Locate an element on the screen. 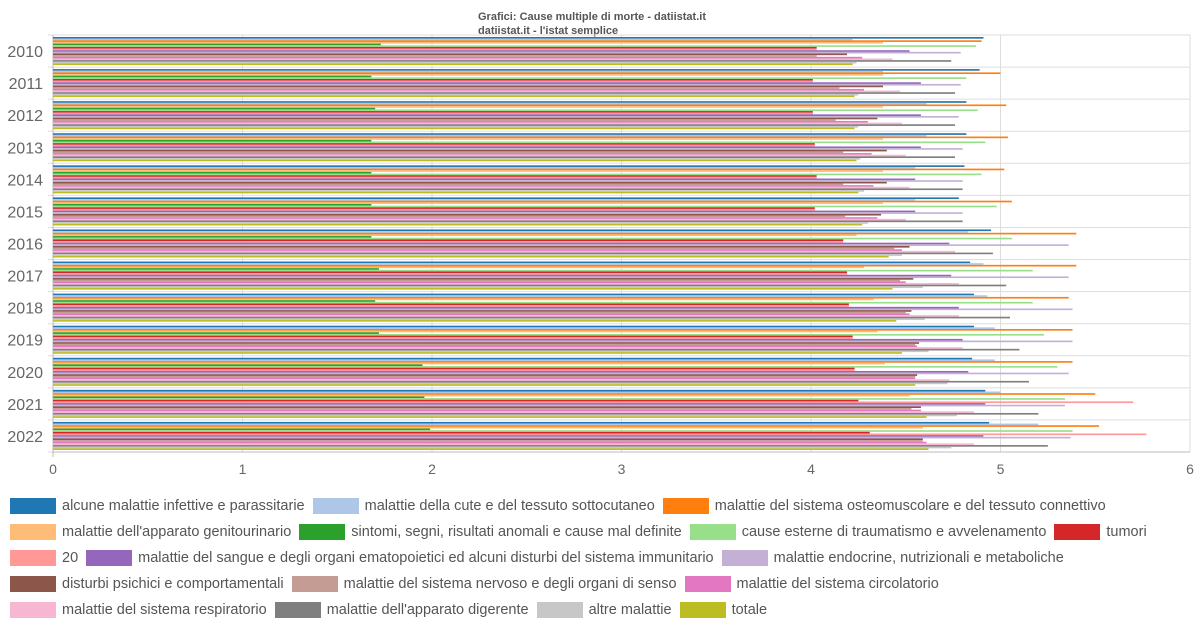  chart-subtitle: datiistat.it - l'istat semplice is located at coordinates (548, 31).